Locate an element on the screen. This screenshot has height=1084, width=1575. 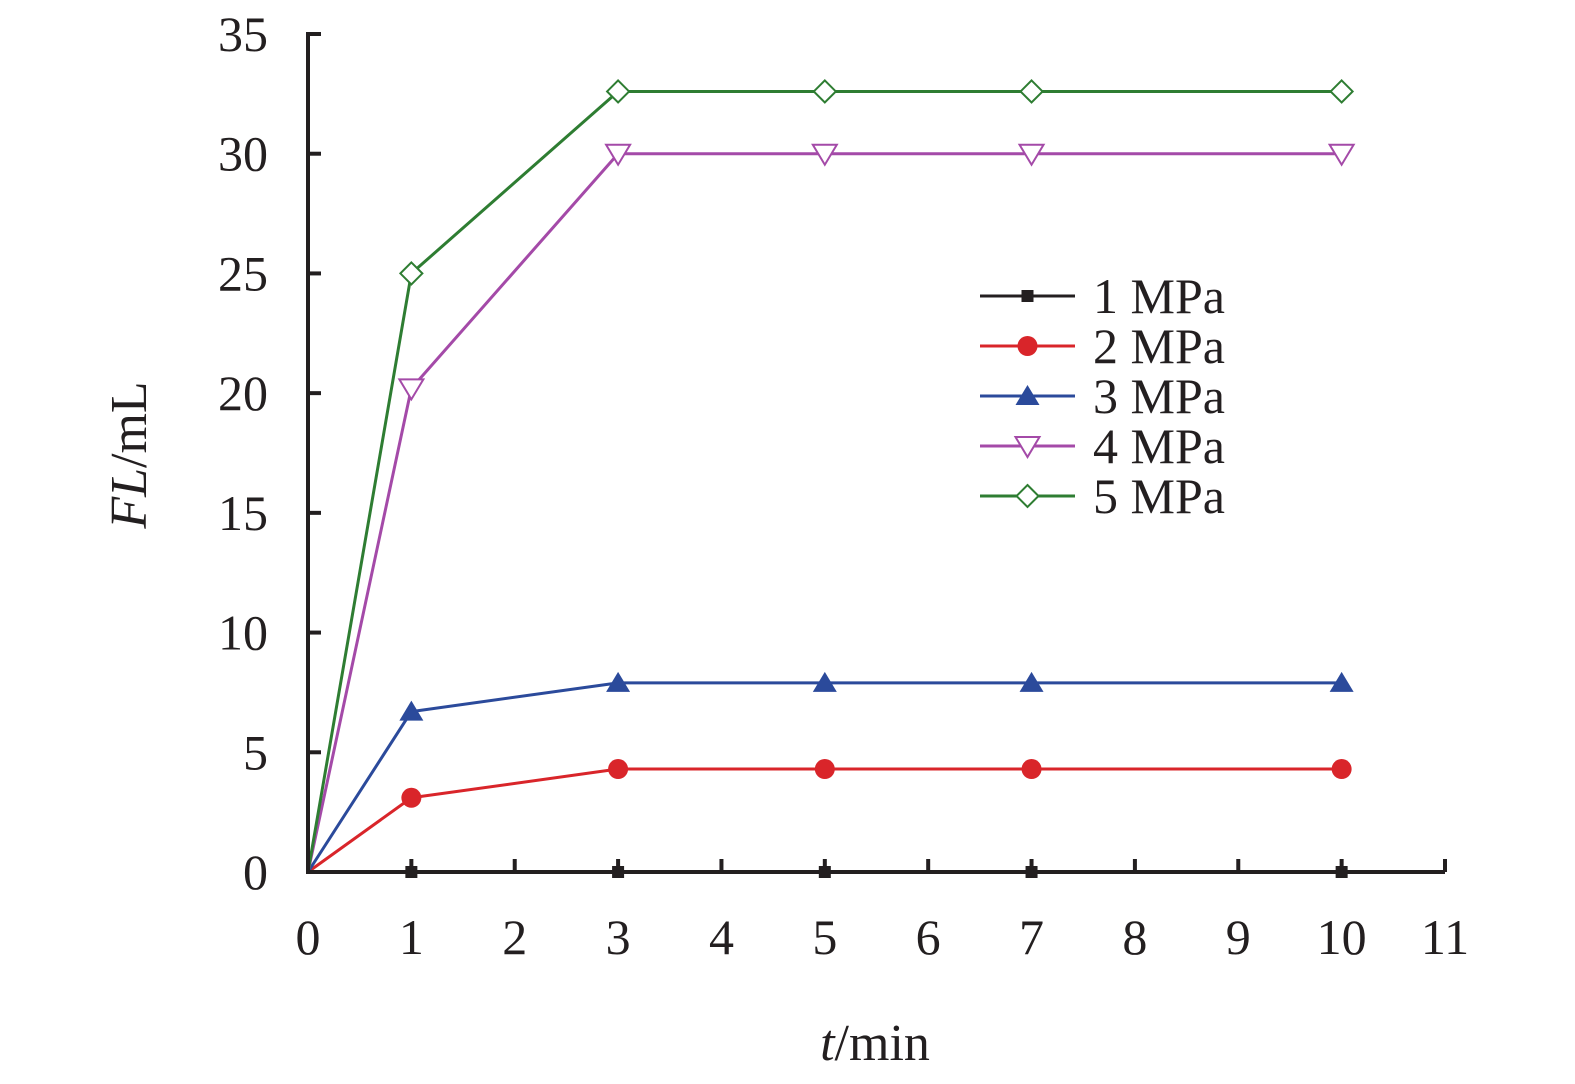
x-tick-label: 9 is located at coordinates (1238, 937).